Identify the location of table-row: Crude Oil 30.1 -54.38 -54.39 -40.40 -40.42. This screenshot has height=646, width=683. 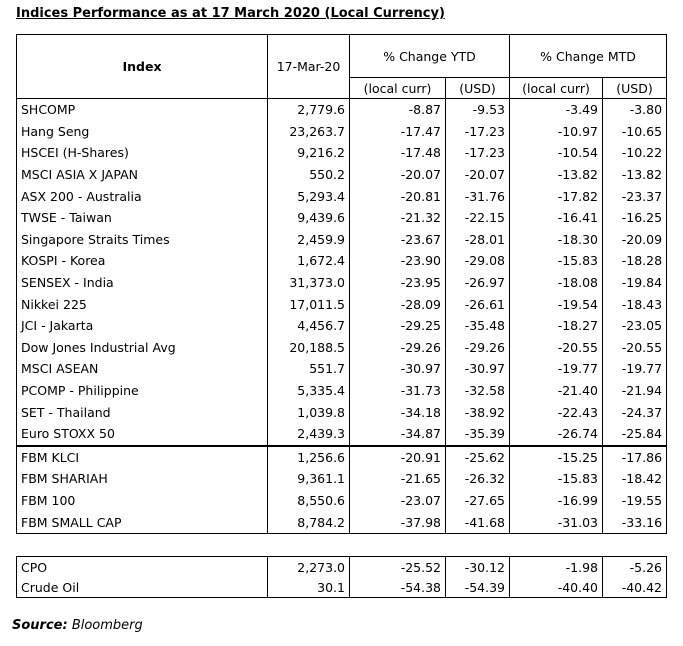
(341, 587).